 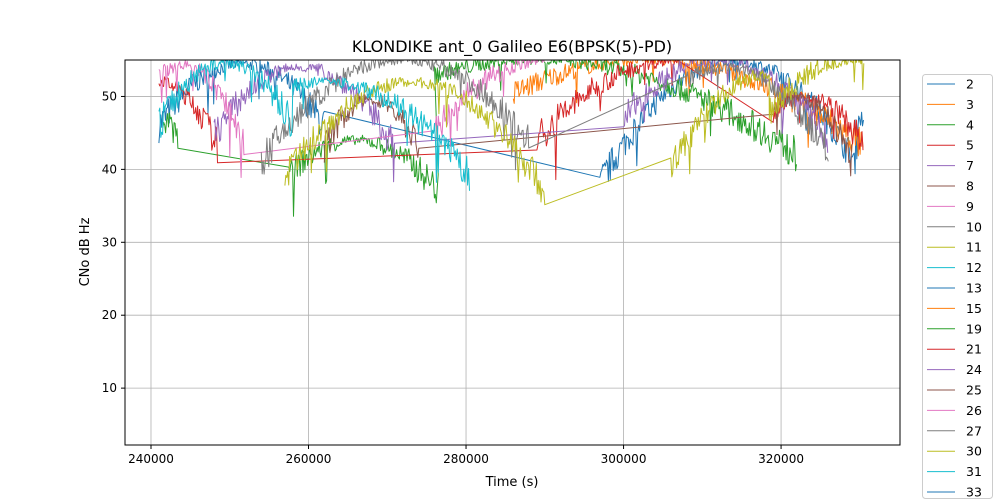 What do you see at coordinates (624, 459) in the screenshot?
I see `x-tick-label: 300000` at bounding box center [624, 459].